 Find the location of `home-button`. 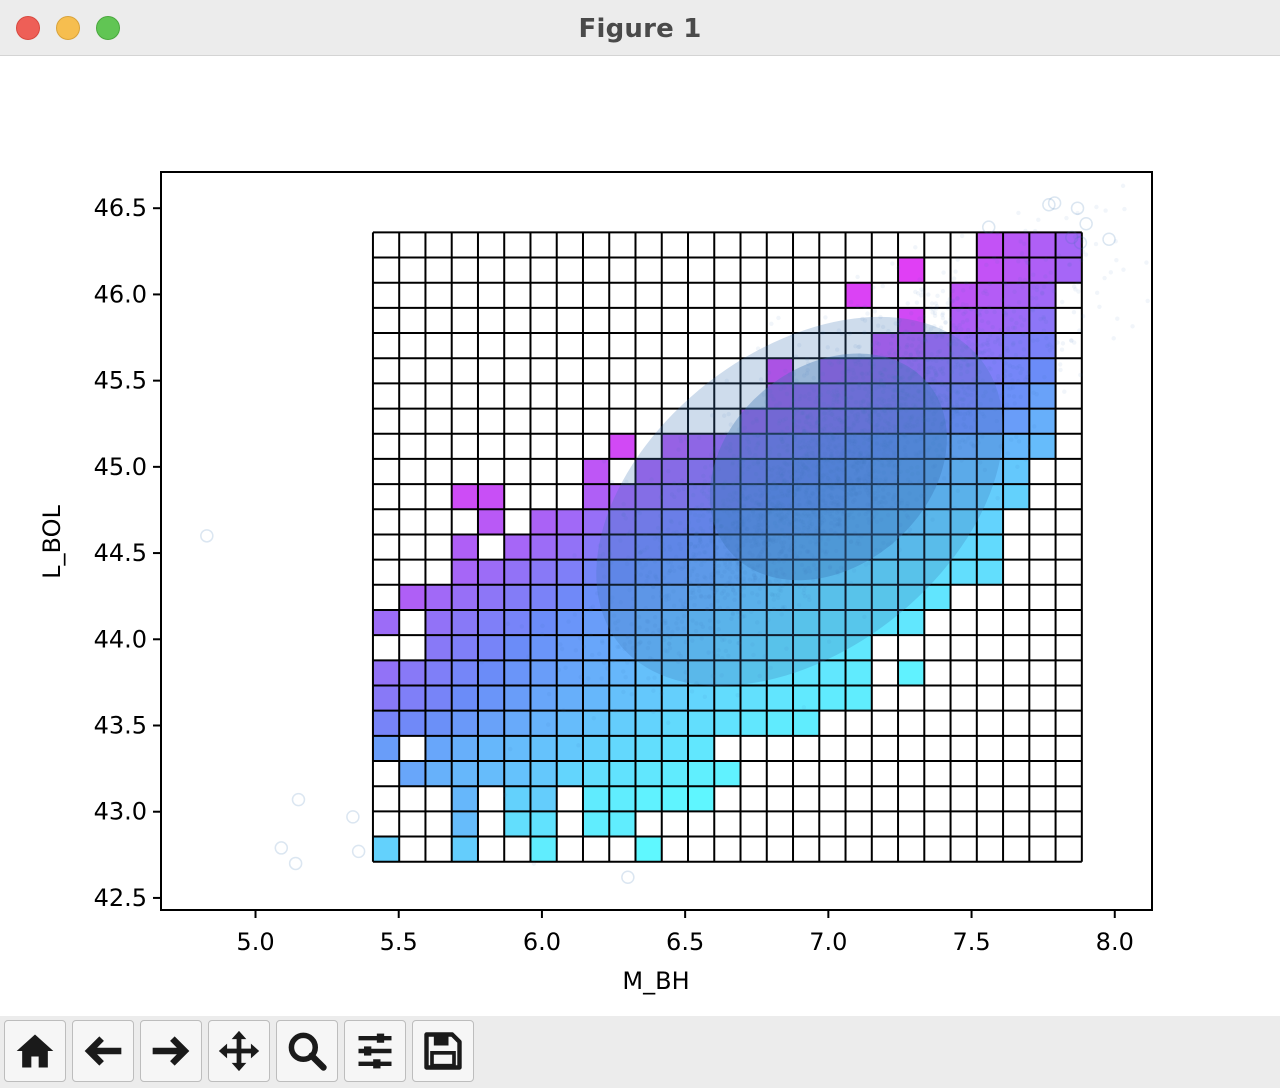

home-button is located at coordinates (35, 1051).